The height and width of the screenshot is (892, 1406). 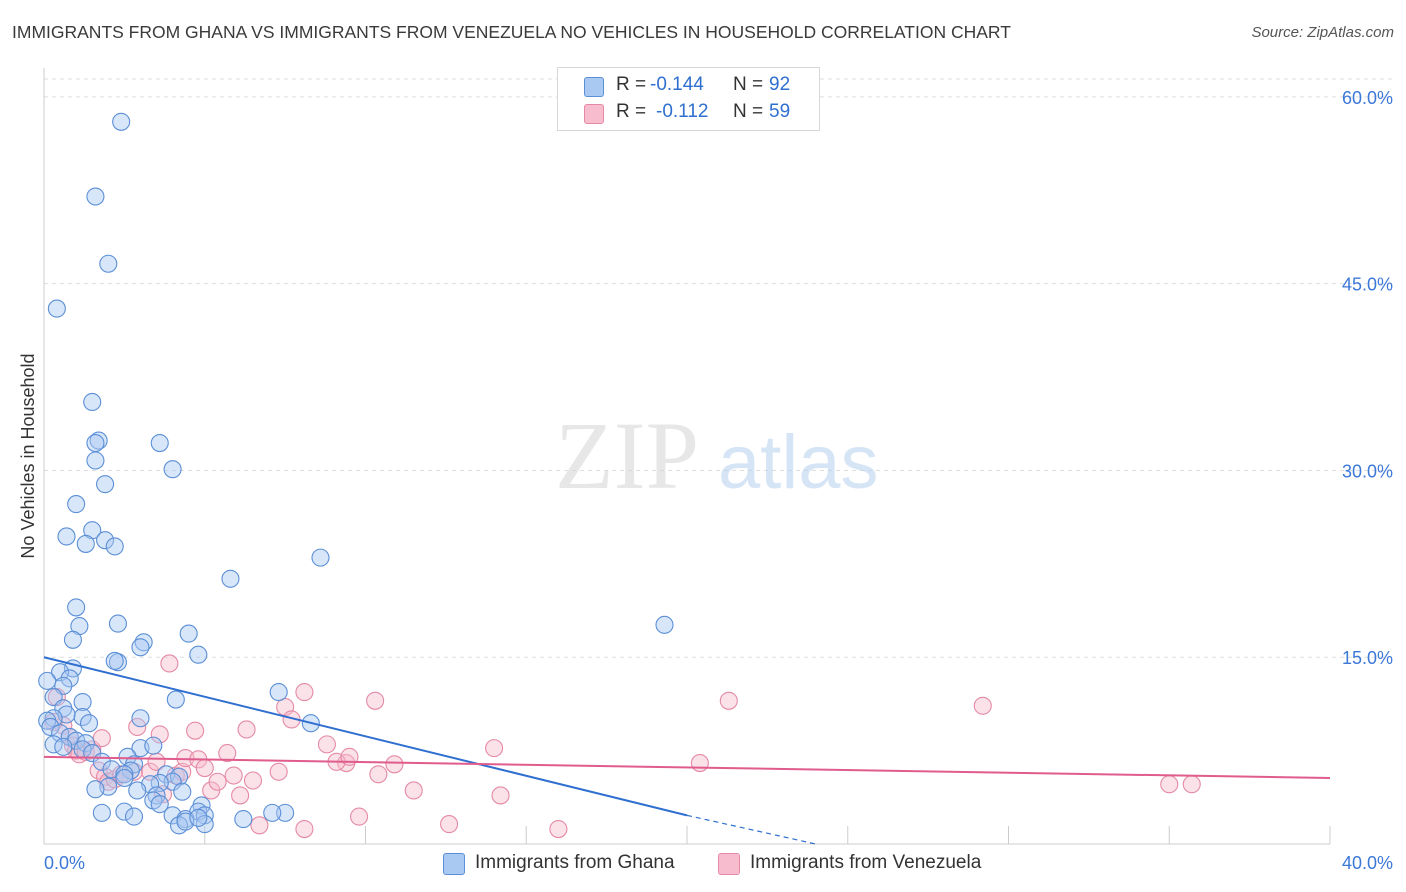 I want to click on ghana-swatch, so click(x=594, y=87).